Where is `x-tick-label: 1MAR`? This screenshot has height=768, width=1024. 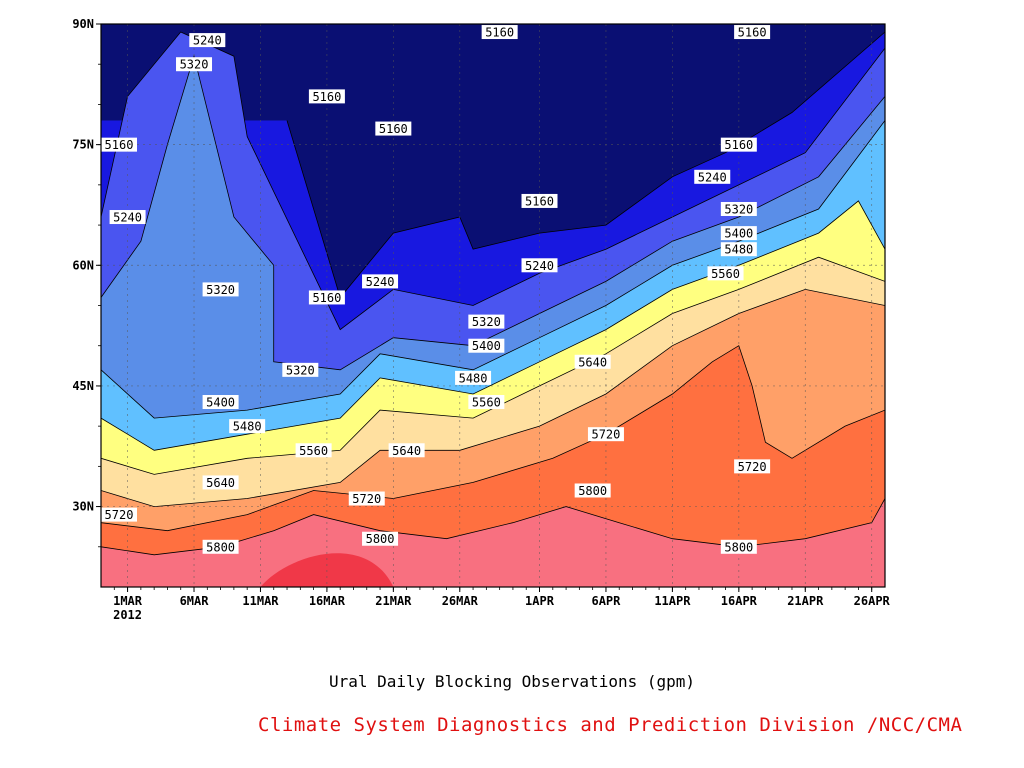
x-tick-label: 1MAR is located at coordinates (128, 601).